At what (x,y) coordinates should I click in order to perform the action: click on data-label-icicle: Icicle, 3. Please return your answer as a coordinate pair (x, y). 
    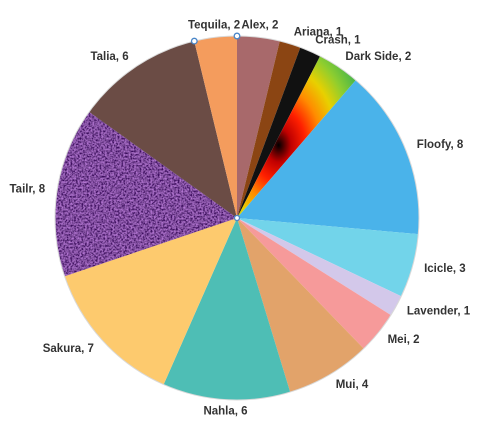
    Looking at the image, I should click on (445, 269).